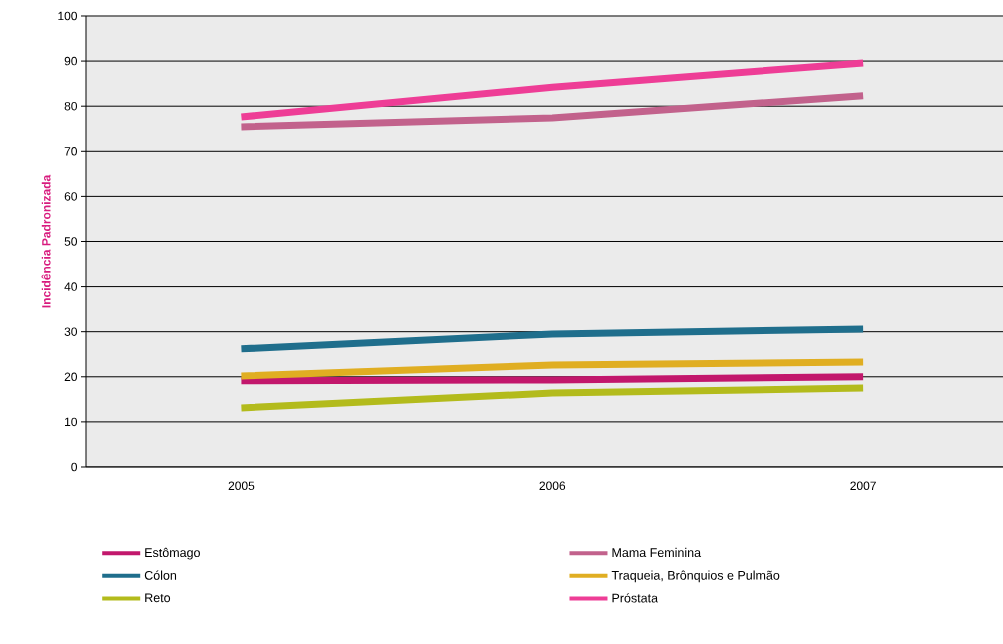 This screenshot has height=644, width=1003. What do you see at coordinates (71, 331) in the screenshot?
I see `y-tick-label: 30` at bounding box center [71, 331].